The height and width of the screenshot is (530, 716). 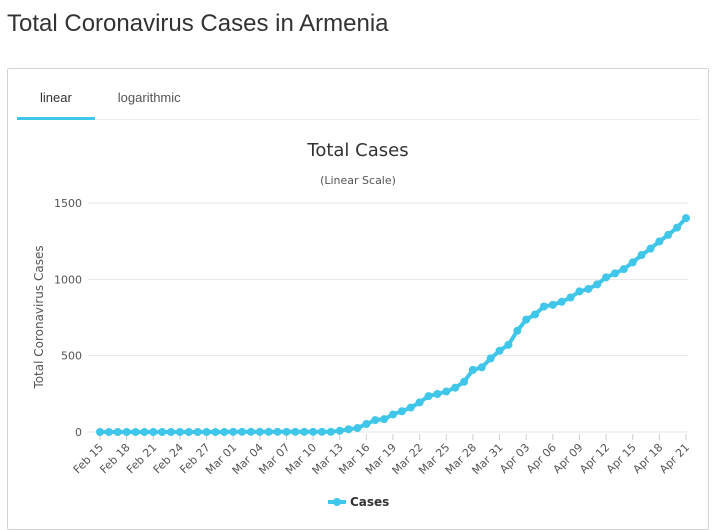 I want to click on y-axis-label: Total Coronavirus Cases, so click(x=39, y=317).